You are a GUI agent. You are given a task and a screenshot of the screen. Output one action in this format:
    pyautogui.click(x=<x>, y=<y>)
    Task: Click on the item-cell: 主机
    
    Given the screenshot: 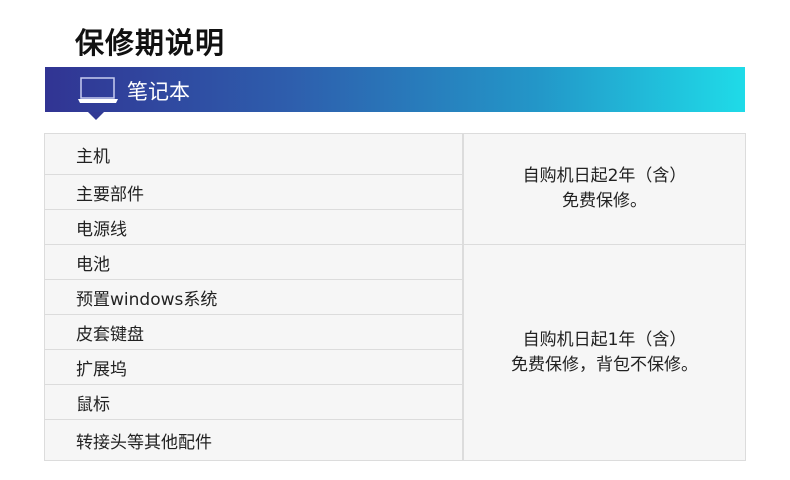 What is the action you would take?
    pyautogui.click(x=254, y=154)
    